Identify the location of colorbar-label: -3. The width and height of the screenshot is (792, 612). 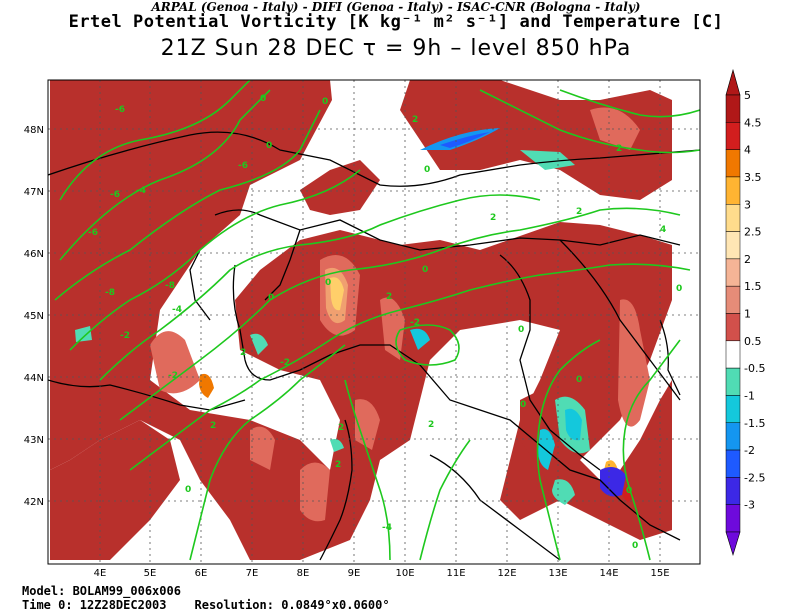
(749, 505).